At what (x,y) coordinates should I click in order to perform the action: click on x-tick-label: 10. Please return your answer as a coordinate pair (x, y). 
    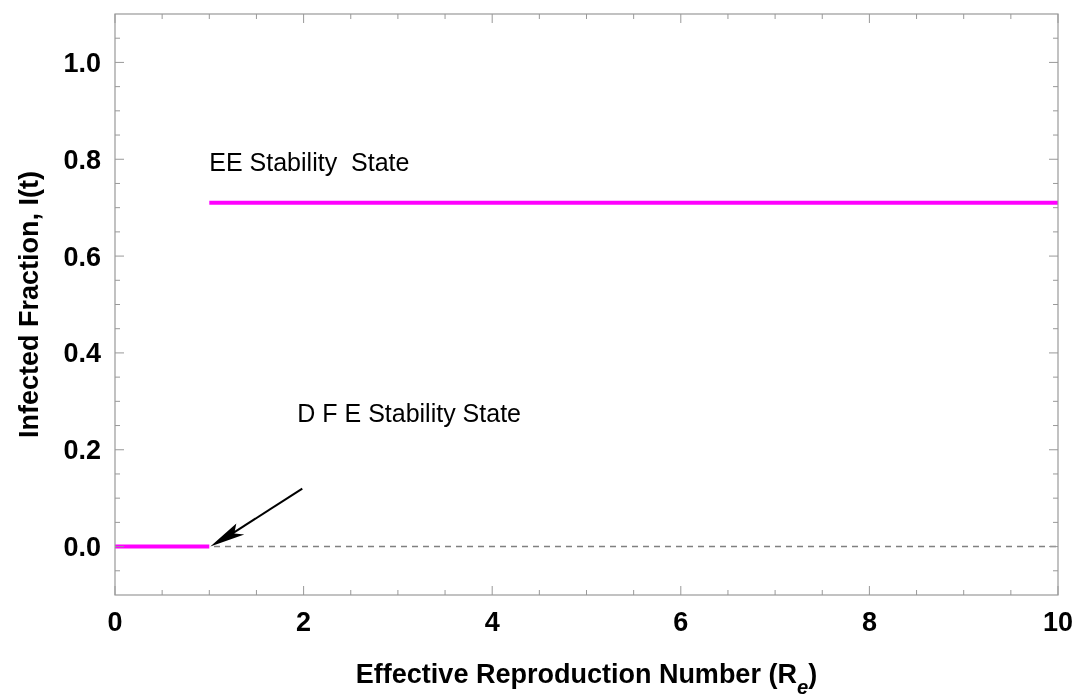
    Looking at the image, I should click on (1058, 622).